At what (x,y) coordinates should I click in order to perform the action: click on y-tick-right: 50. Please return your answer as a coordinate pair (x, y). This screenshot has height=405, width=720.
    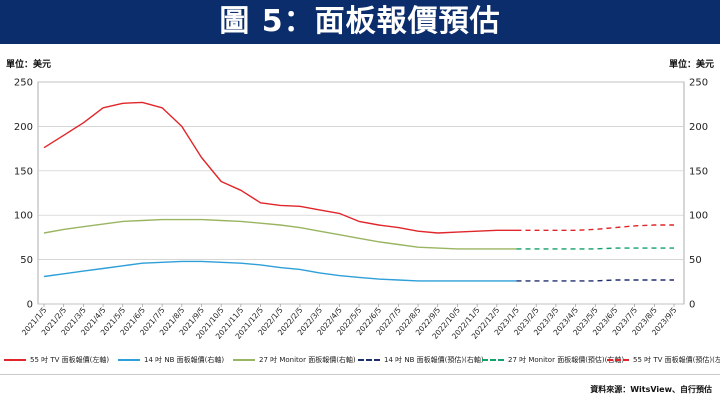
    Looking at the image, I should click on (695, 260).